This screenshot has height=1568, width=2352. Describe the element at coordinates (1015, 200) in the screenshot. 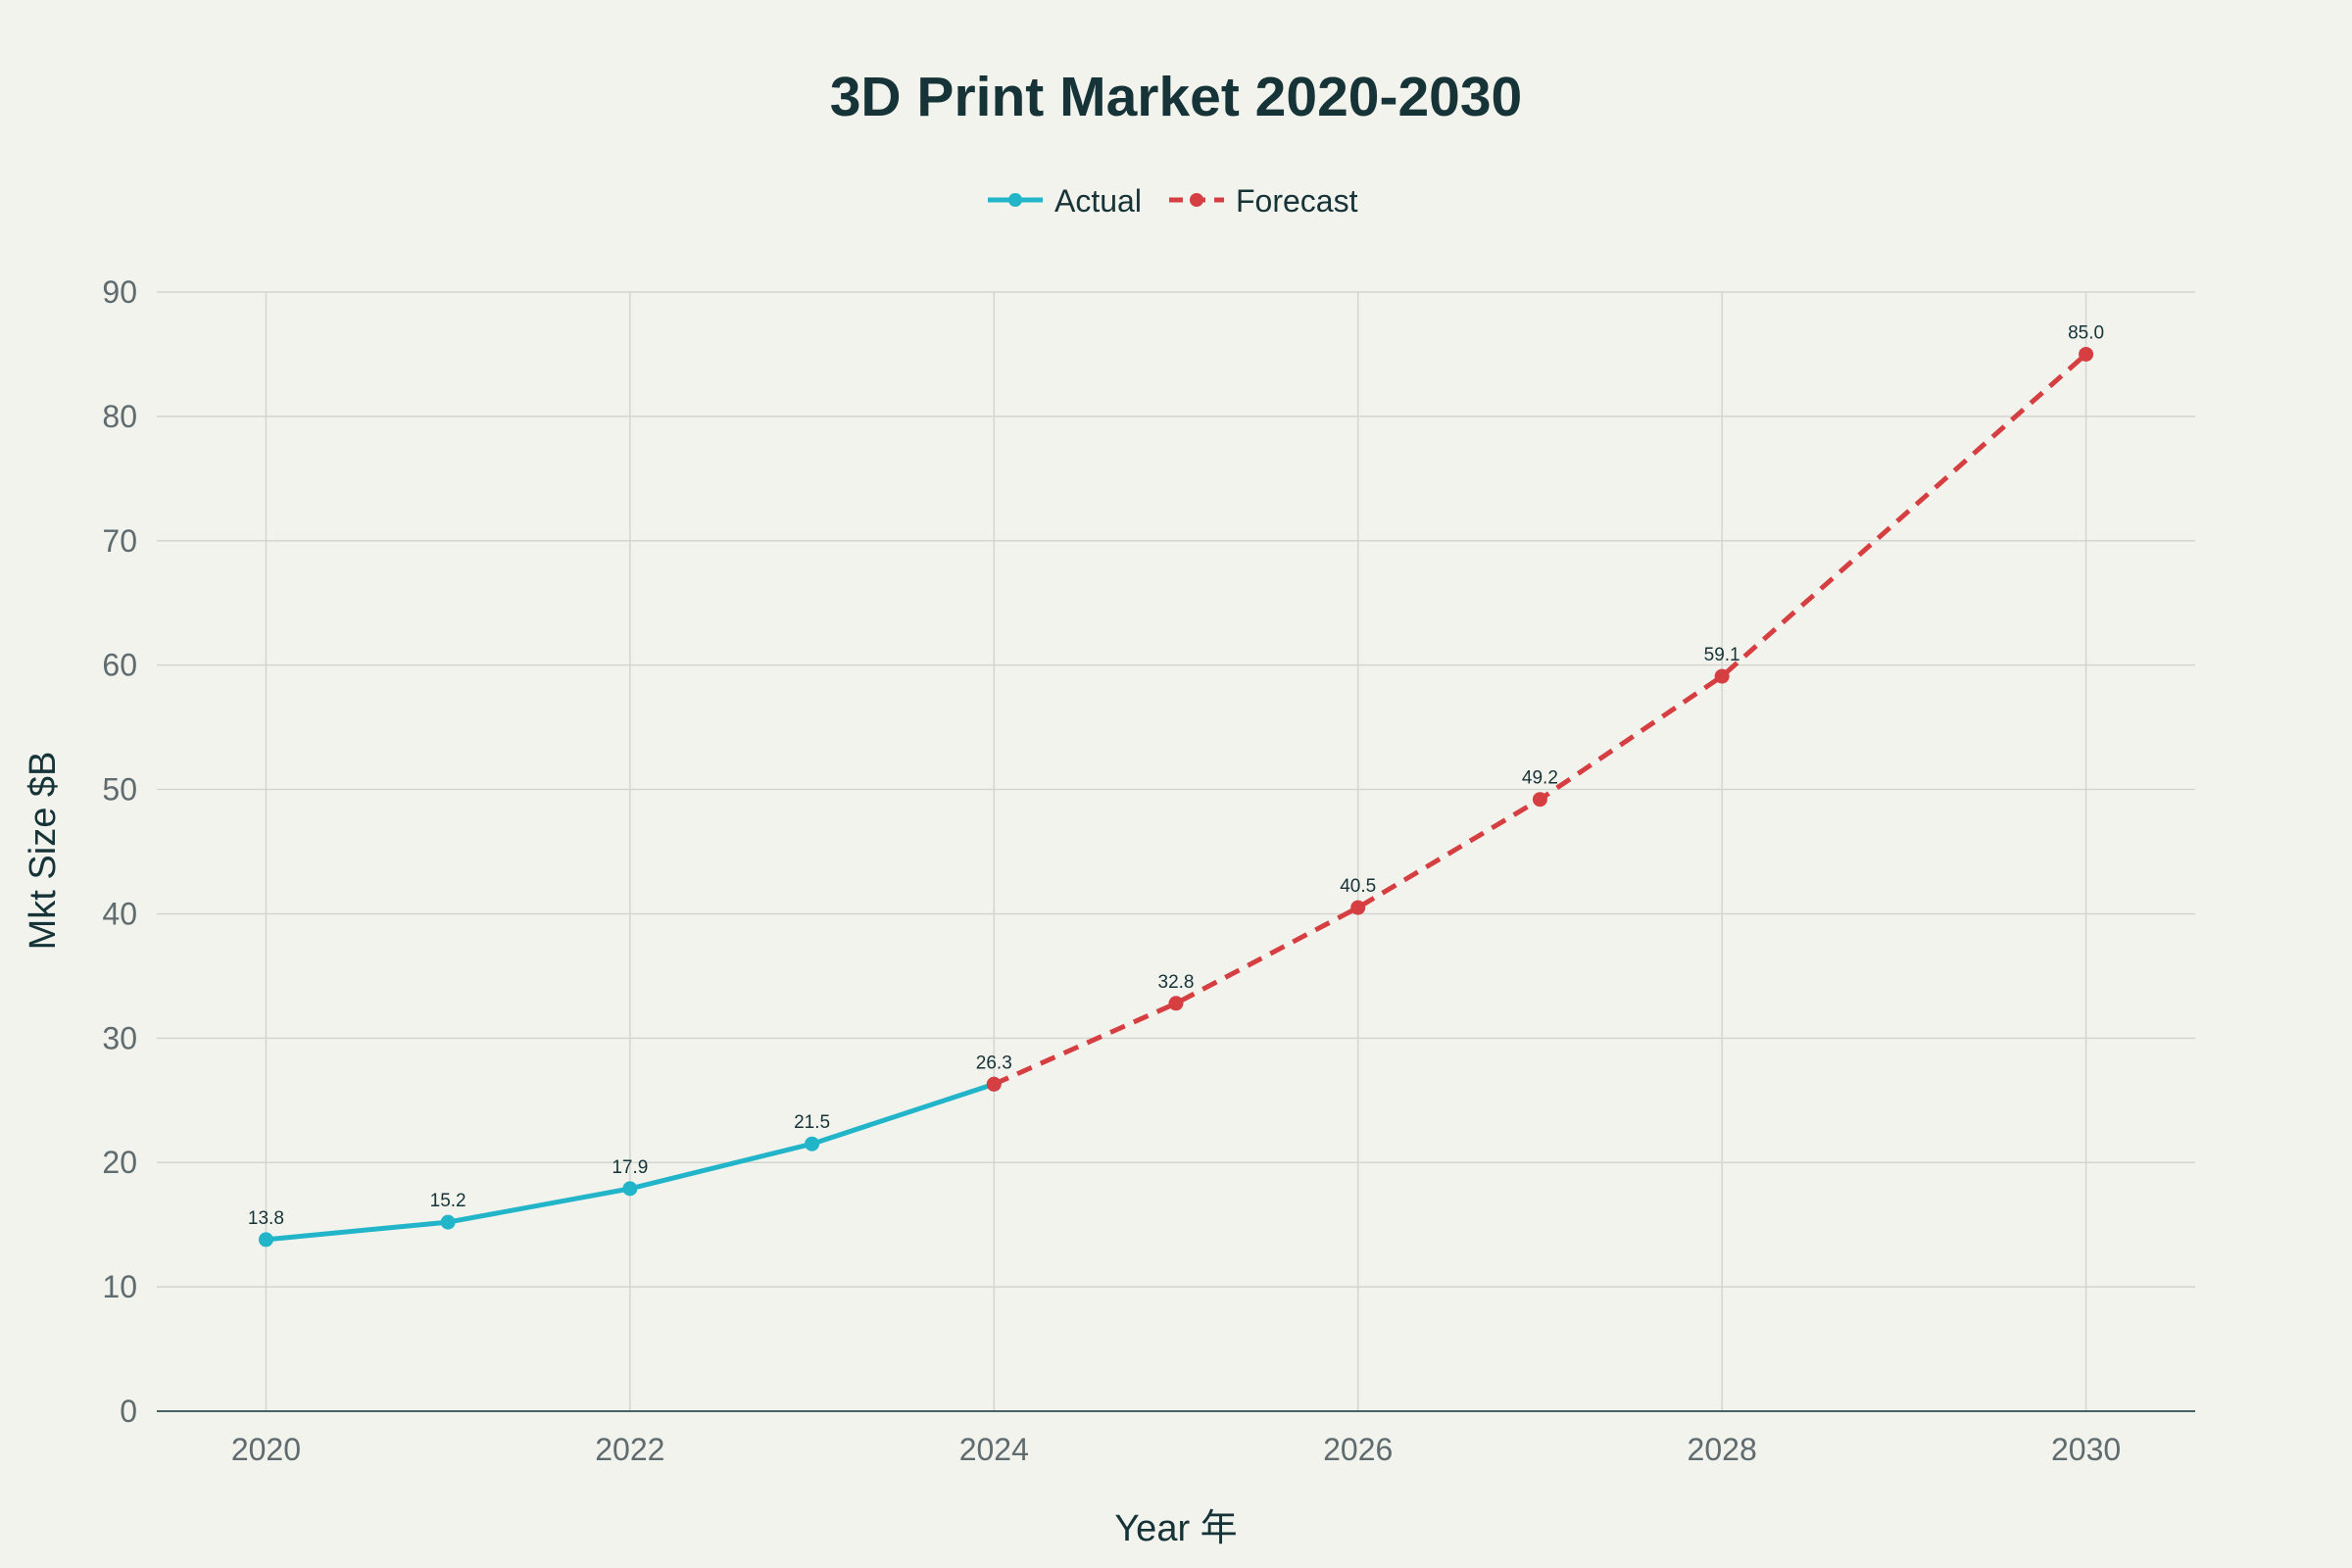

I see `legend-swatch-actual-marker` at that location.